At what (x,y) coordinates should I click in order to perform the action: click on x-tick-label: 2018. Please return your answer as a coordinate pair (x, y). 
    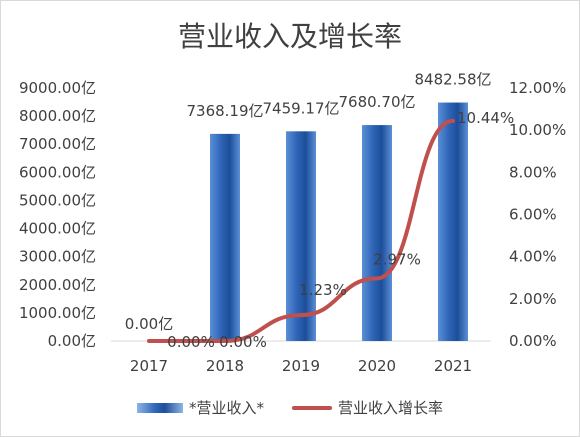
    Looking at the image, I should click on (225, 366).